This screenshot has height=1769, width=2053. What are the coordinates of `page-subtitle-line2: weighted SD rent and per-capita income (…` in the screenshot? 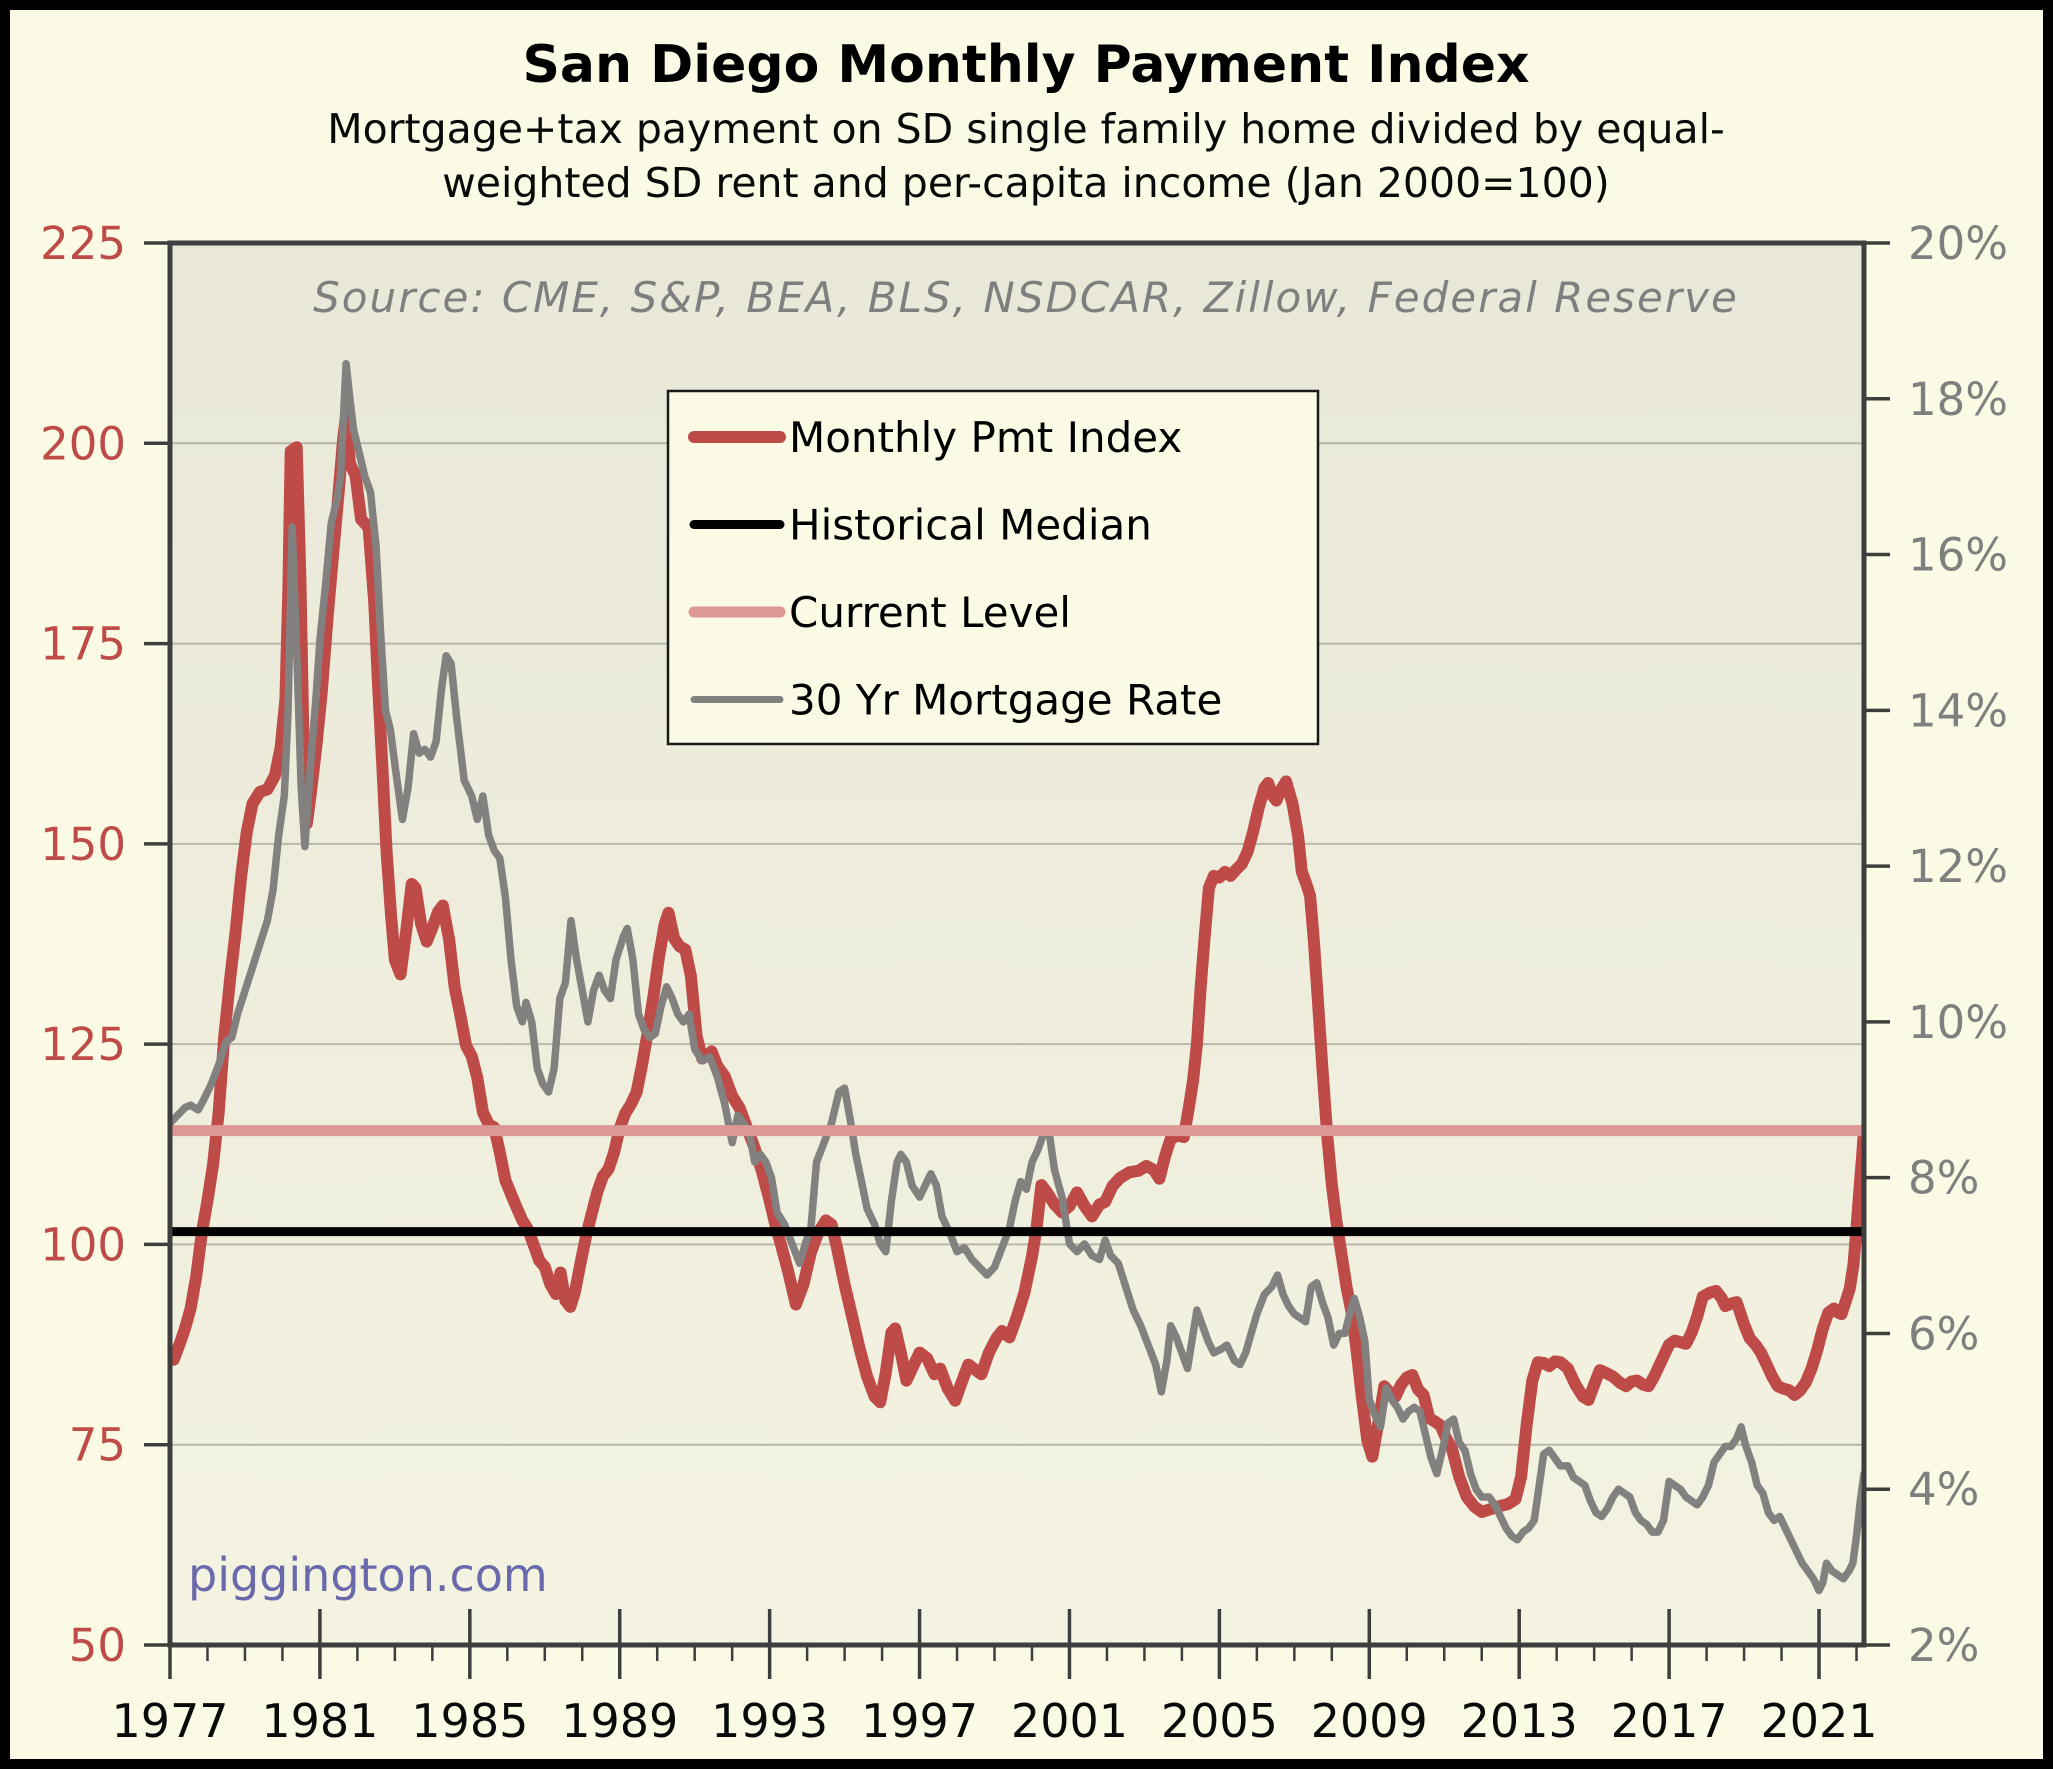 It's located at (1026, 183).